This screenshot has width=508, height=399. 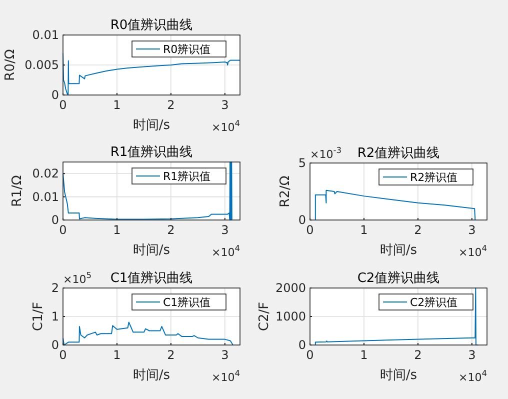 What do you see at coordinates (17, 191) in the screenshot?
I see `y-axis-title: R1/Ω` at bounding box center [17, 191].